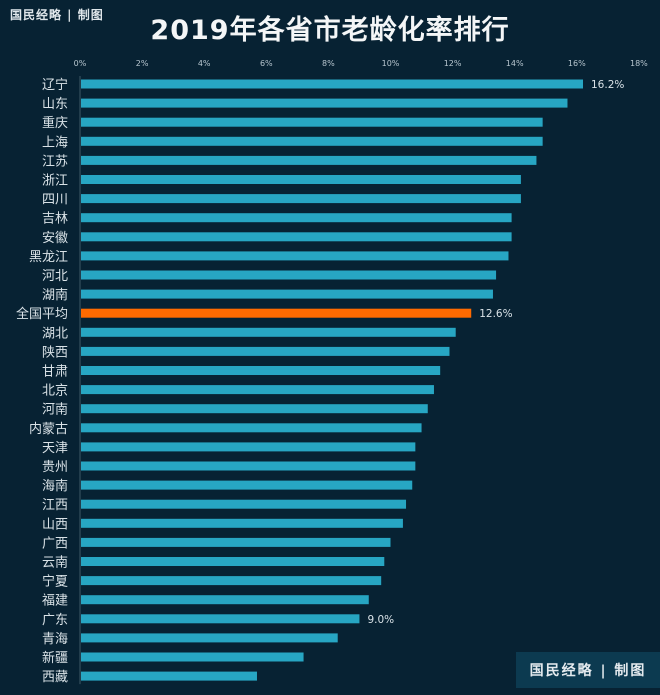 The height and width of the screenshot is (695, 660). Describe the element at coordinates (266, 63) in the screenshot. I see `x-tick-label: 6%` at that location.